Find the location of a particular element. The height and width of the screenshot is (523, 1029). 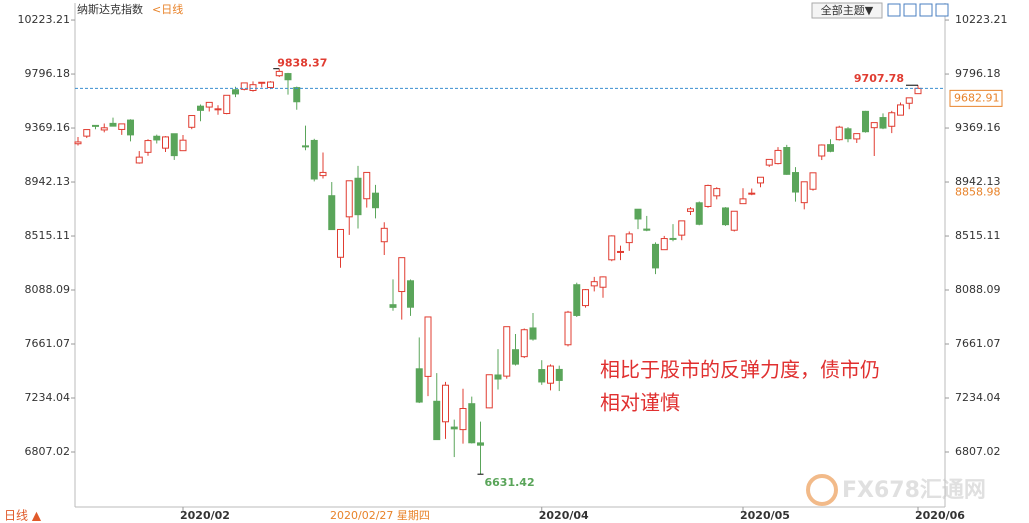

watermark: FX678汇通网 is located at coordinates (914, 490).